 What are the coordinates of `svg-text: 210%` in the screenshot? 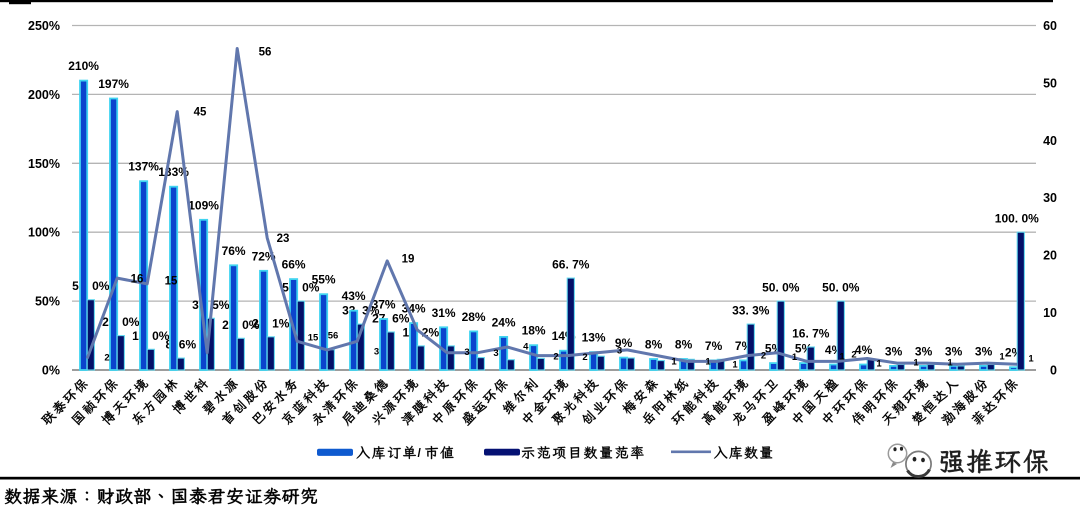 It's located at (83, 66).